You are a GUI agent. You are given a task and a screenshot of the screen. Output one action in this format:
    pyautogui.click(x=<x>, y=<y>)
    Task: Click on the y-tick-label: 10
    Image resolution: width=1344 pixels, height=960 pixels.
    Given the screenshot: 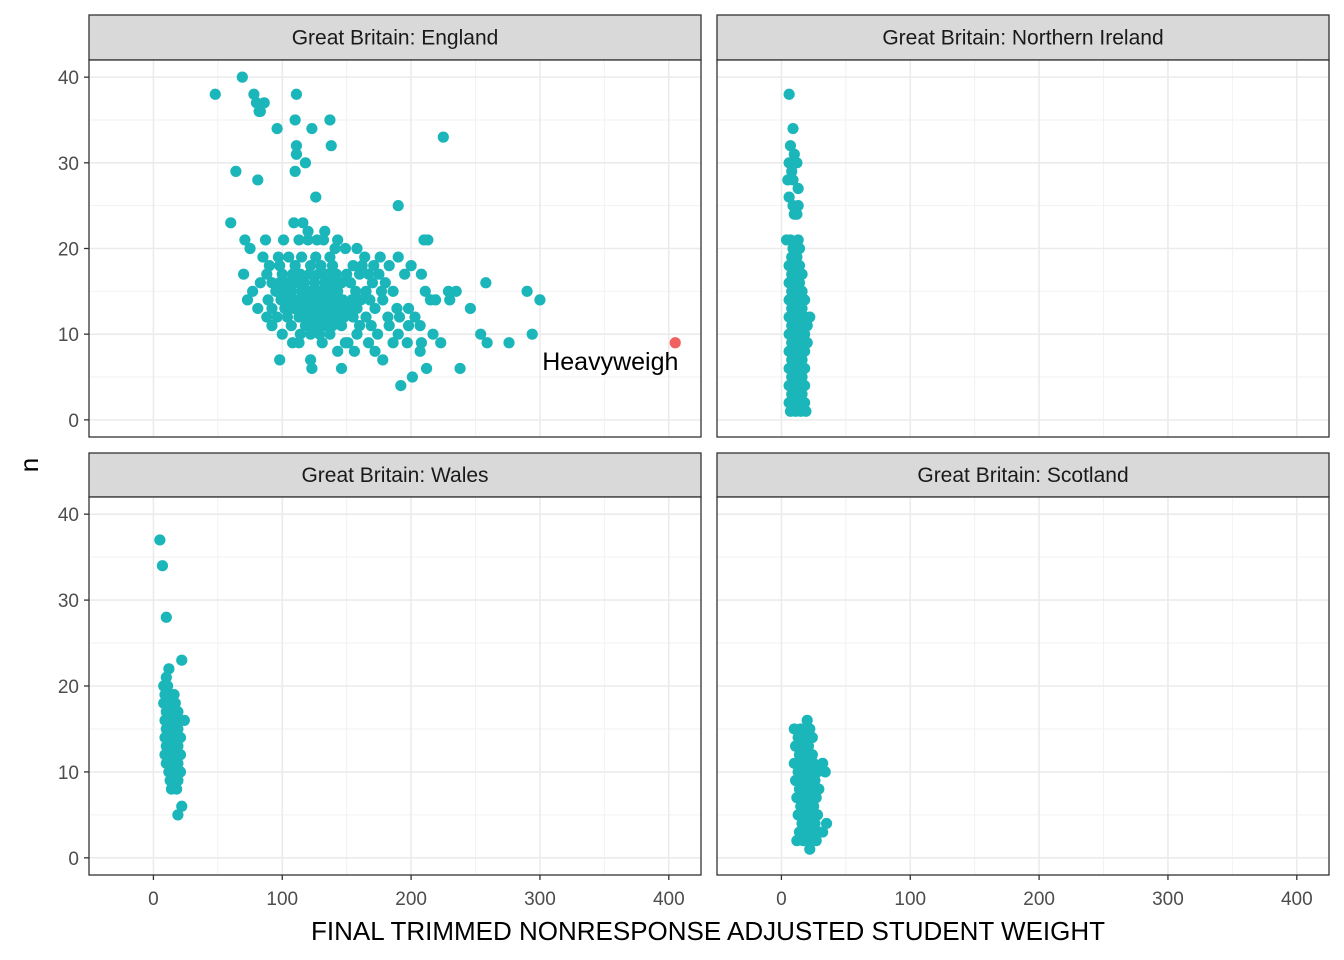 What is the action you would take?
    pyautogui.click(x=68, y=335)
    